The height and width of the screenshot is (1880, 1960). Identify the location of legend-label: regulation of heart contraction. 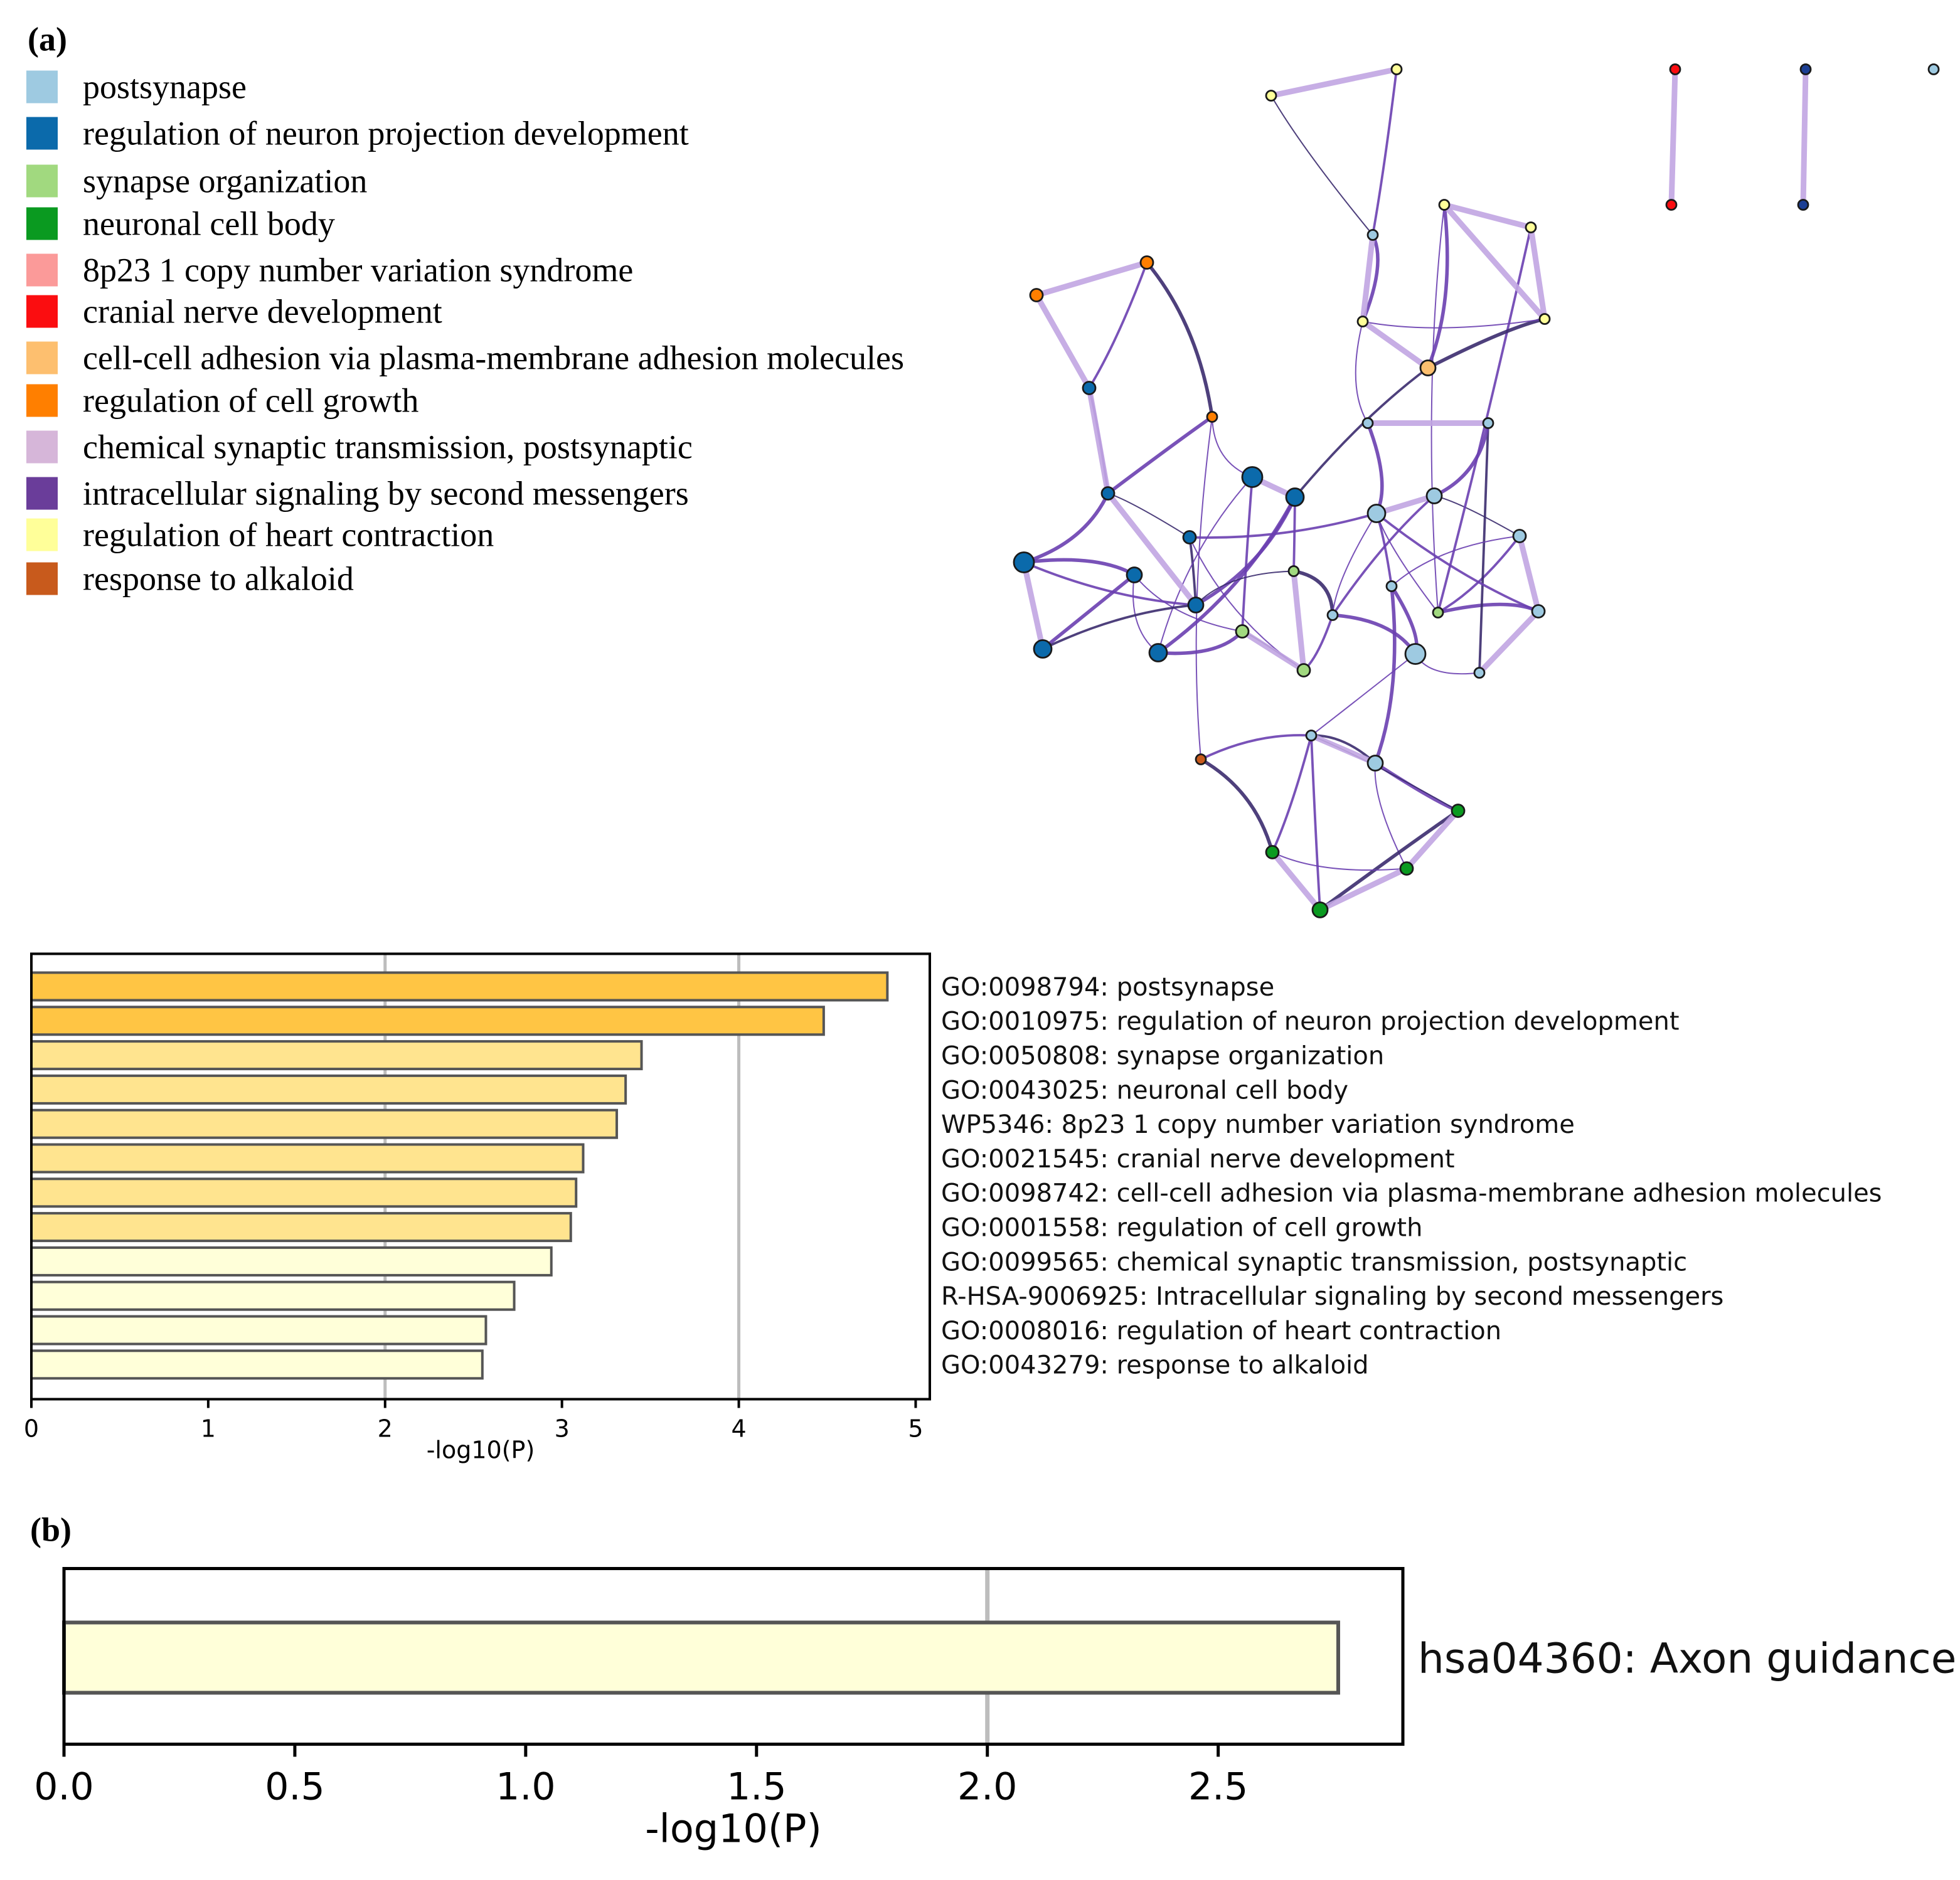
(288, 535).